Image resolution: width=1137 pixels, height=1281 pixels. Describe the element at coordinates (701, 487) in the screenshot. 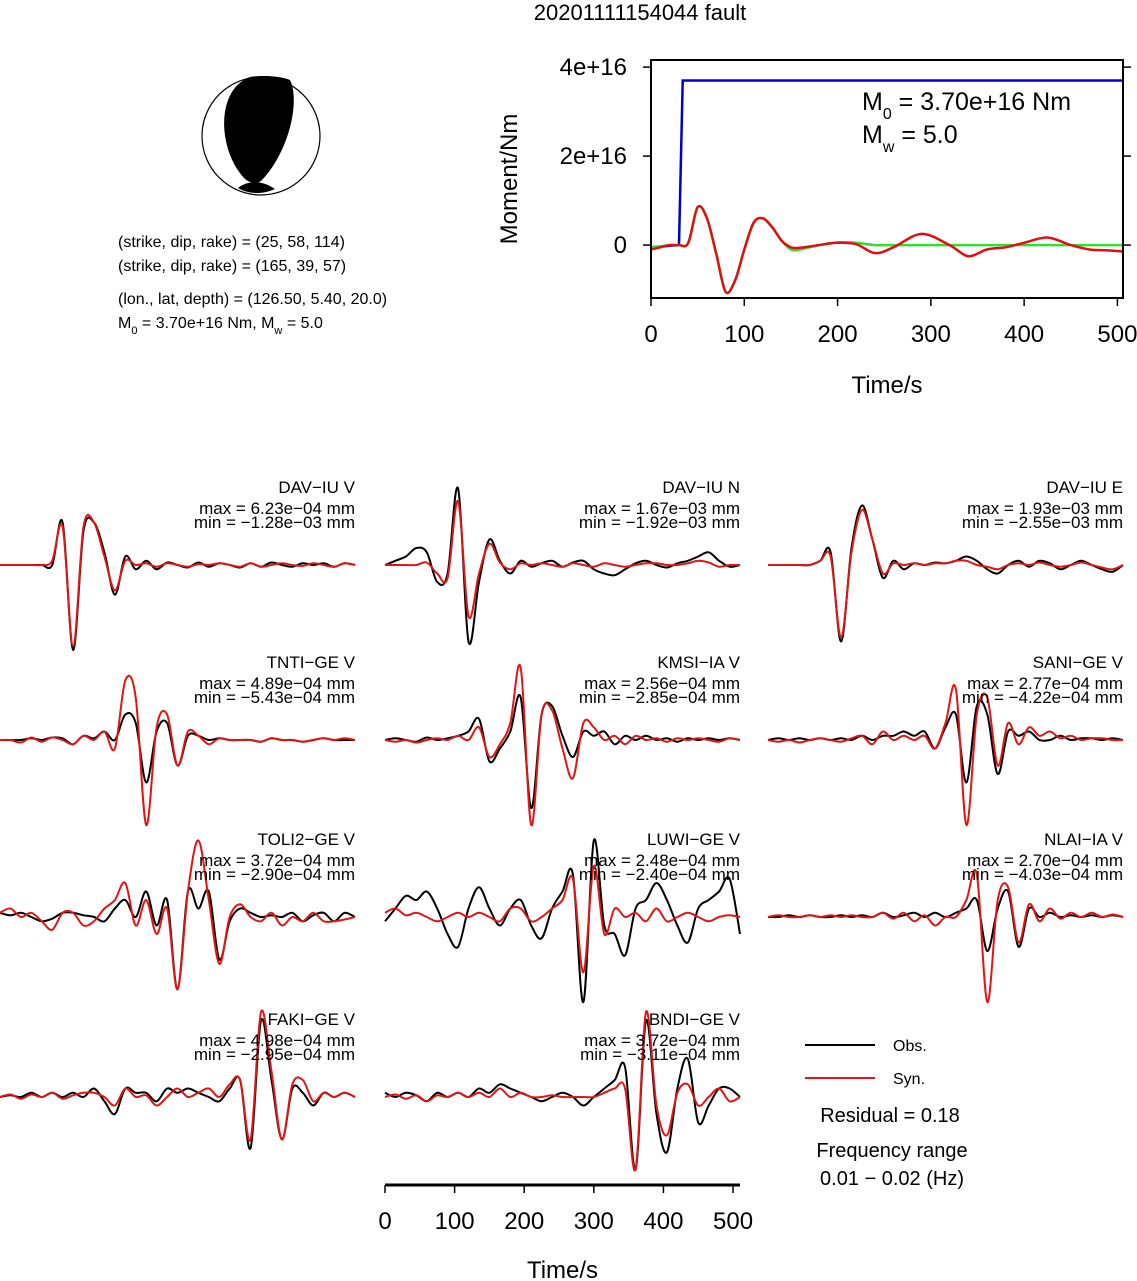

I see `station-label: DAV−IU N` at that location.